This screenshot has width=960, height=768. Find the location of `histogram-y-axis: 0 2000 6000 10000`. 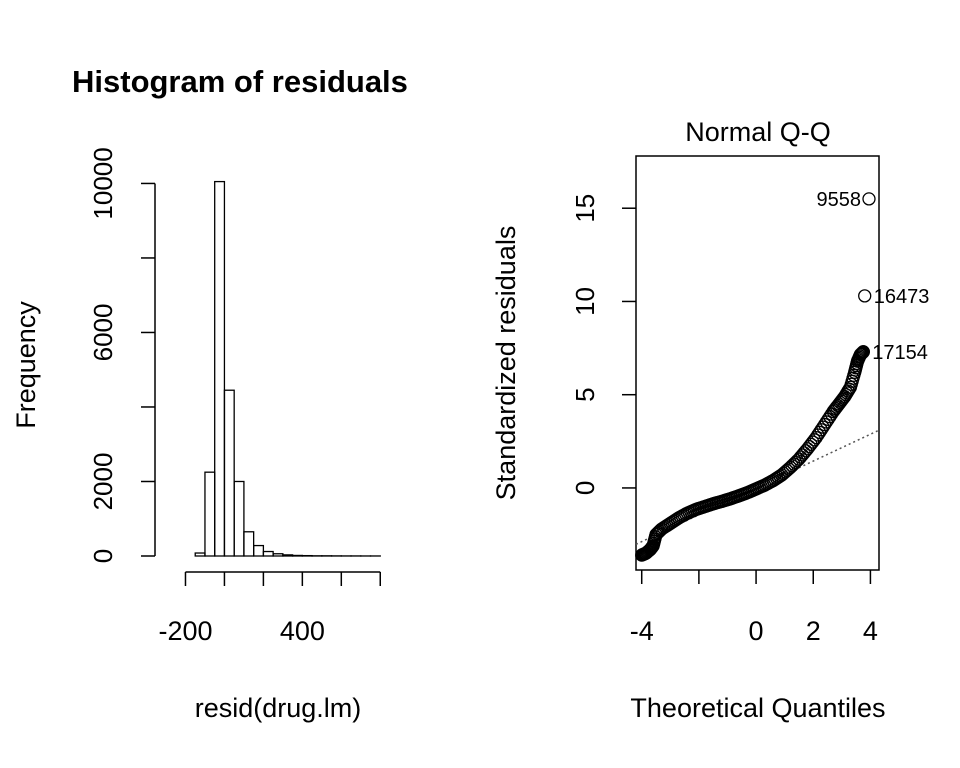

histogram-y-axis: 0 2000 6000 10000 is located at coordinates (122, 355).